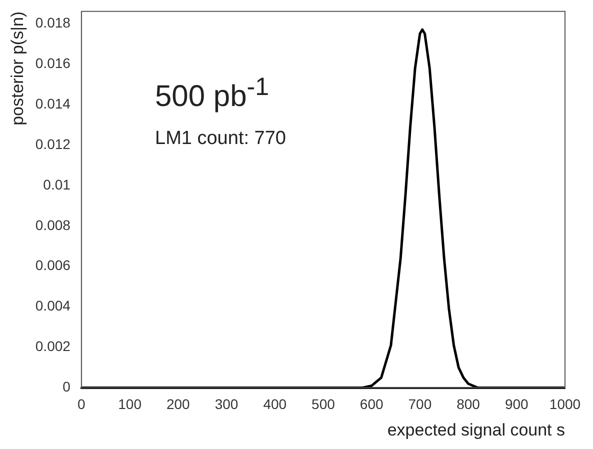  What do you see at coordinates (226, 404) in the screenshot?
I see `x-tick-label: 300` at bounding box center [226, 404].